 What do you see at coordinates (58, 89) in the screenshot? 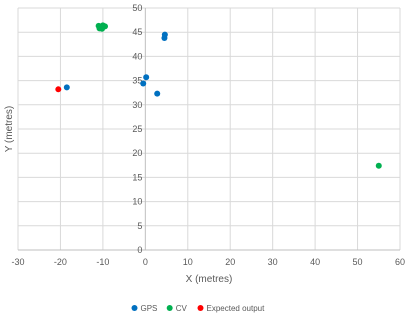
I see `expected-output-point` at bounding box center [58, 89].